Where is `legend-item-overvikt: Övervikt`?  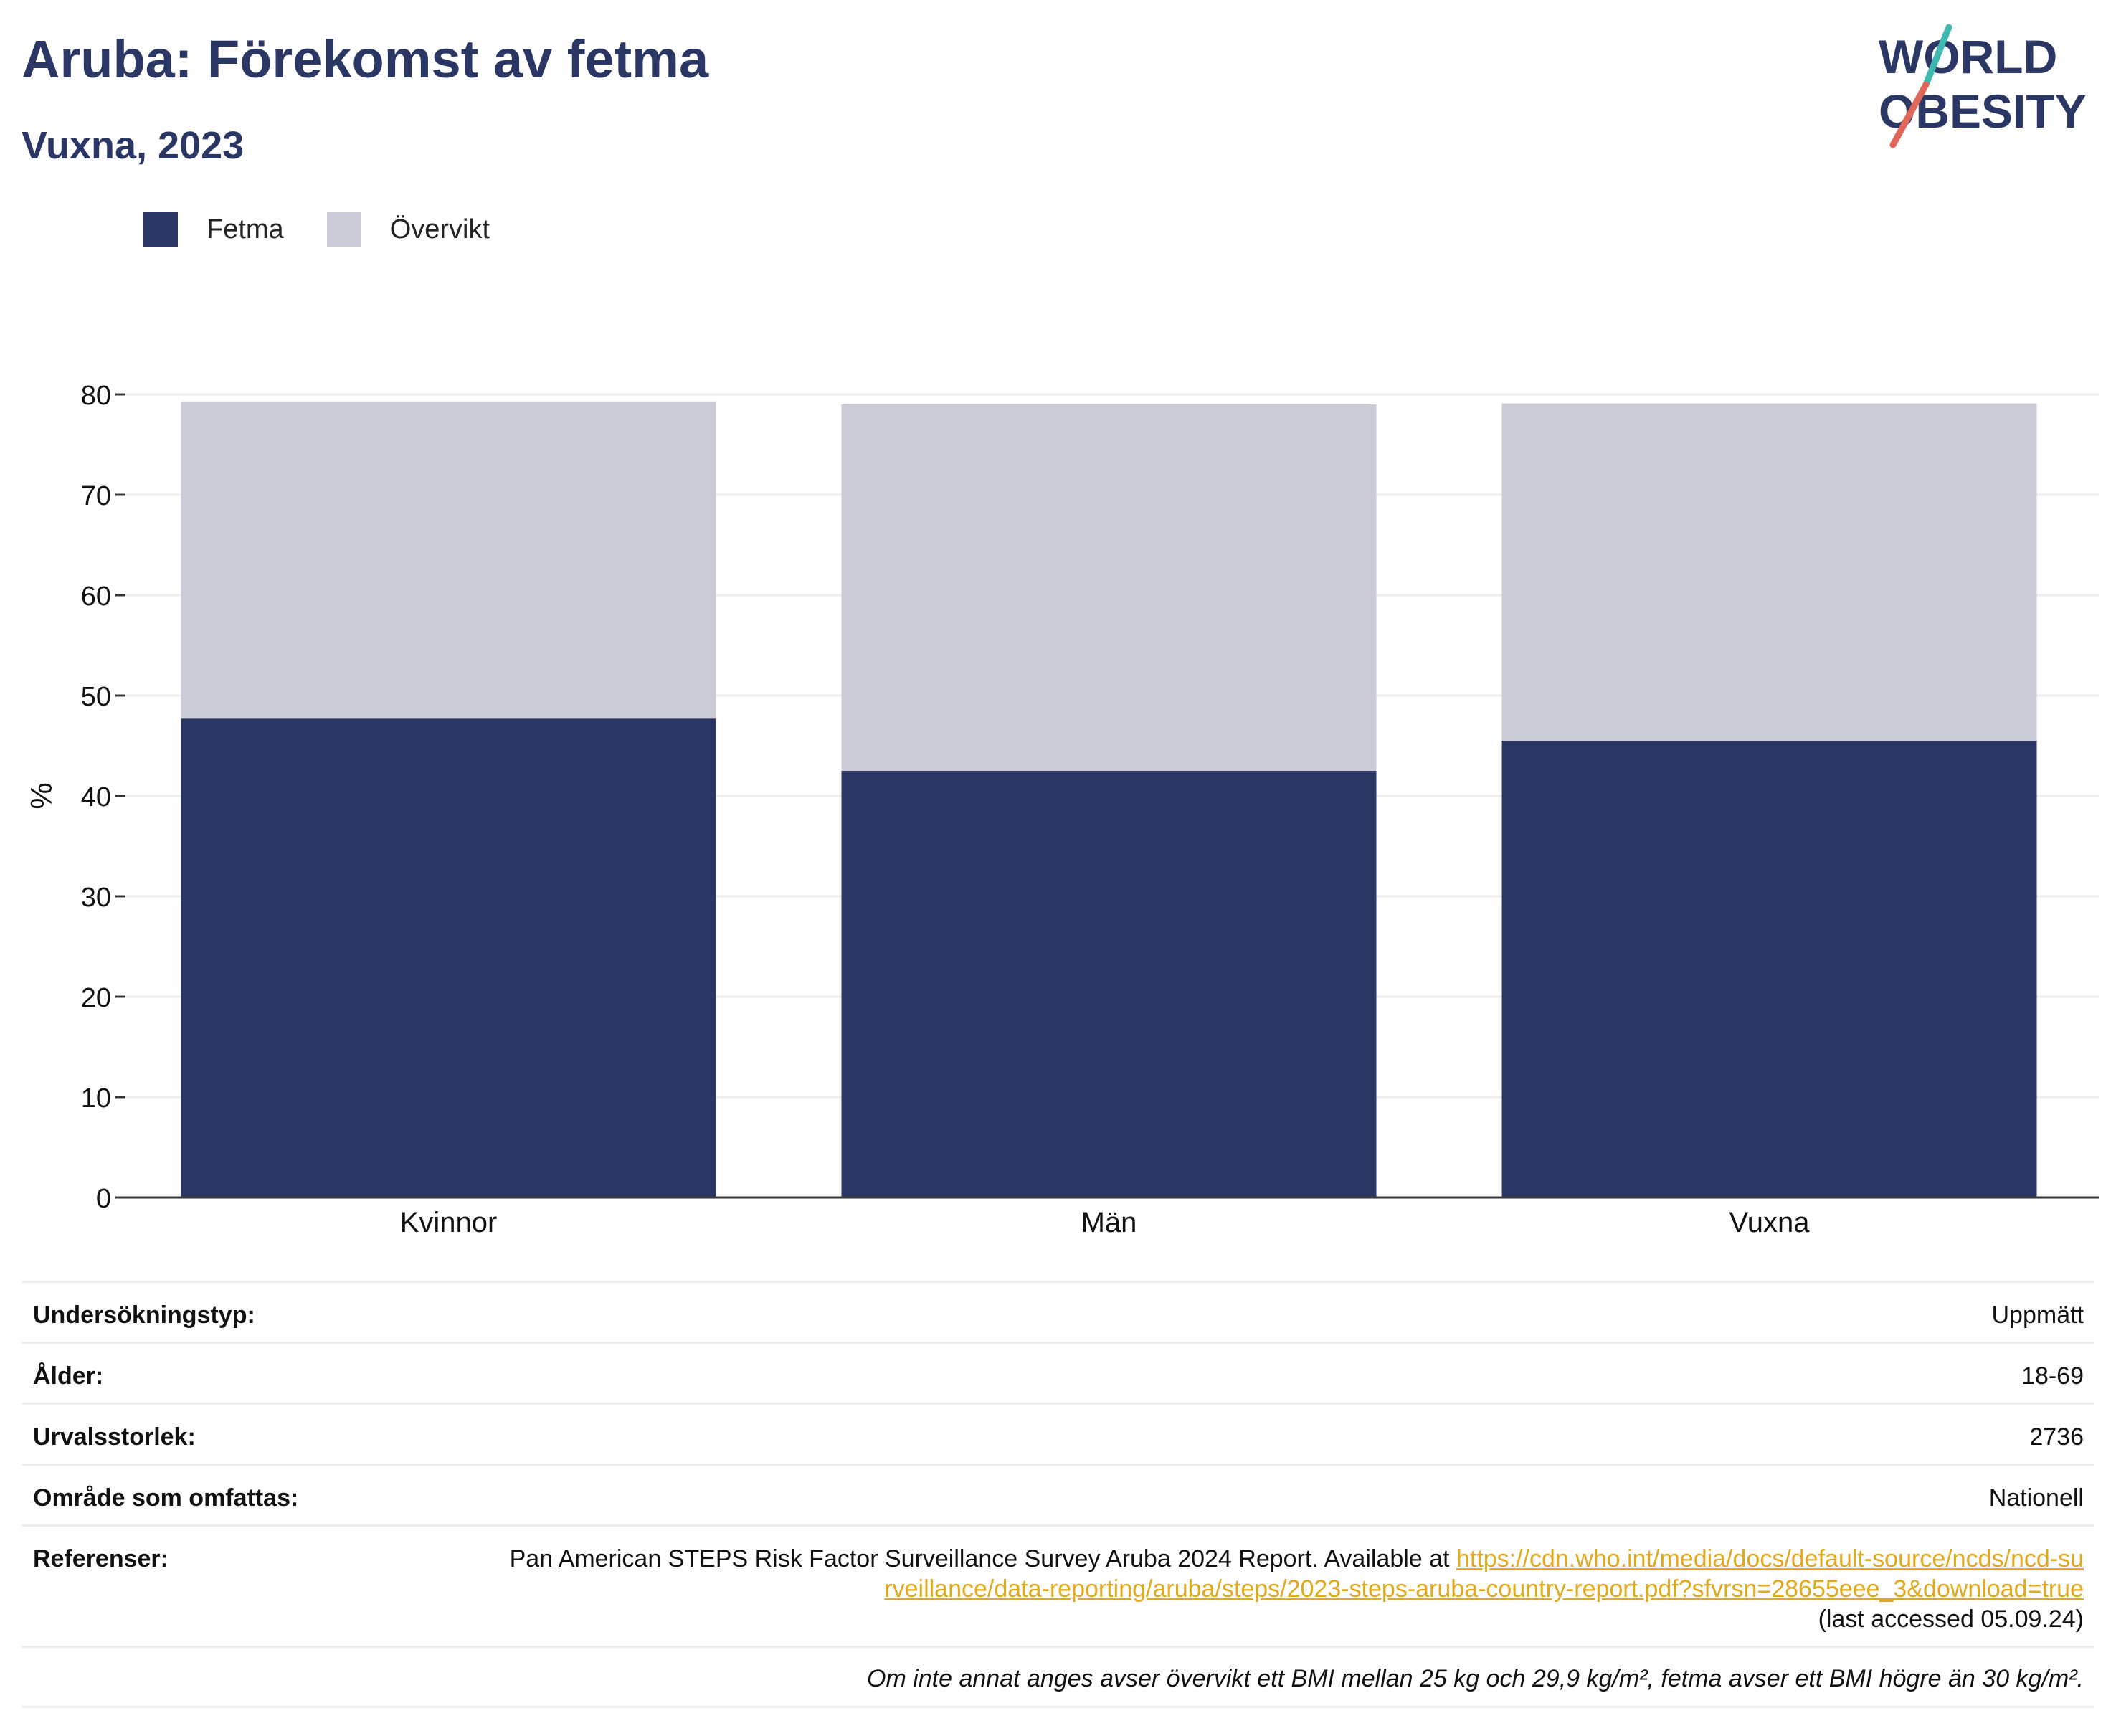
legend-item-overvikt: Övervikt is located at coordinates (408, 230).